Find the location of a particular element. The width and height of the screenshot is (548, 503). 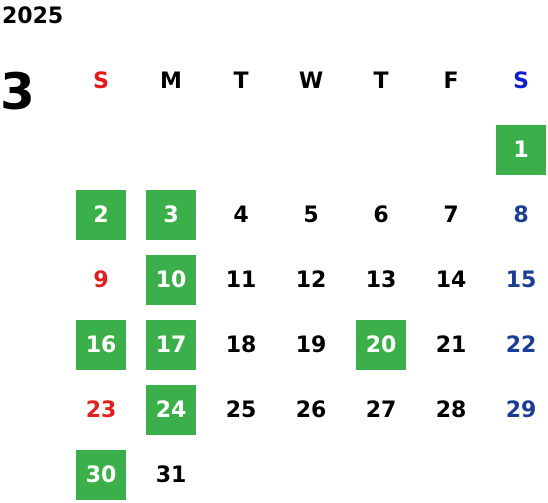

day-cell-highlighted: 3 is located at coordinates (171, 215).